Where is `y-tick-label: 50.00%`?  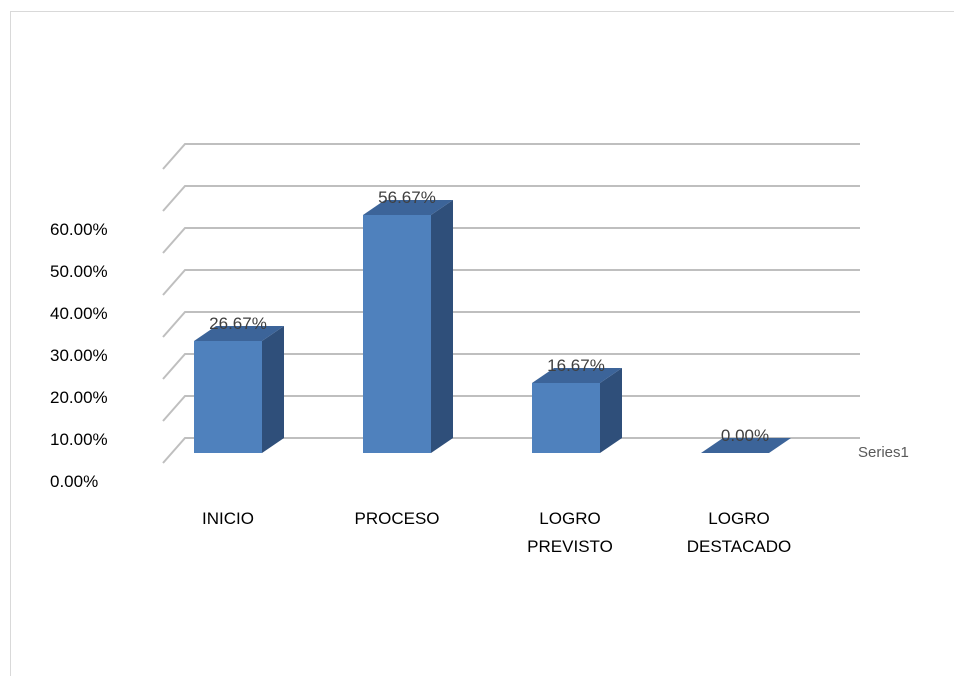
y-tick-label: 50.00% is located at coordinates (79, 271).